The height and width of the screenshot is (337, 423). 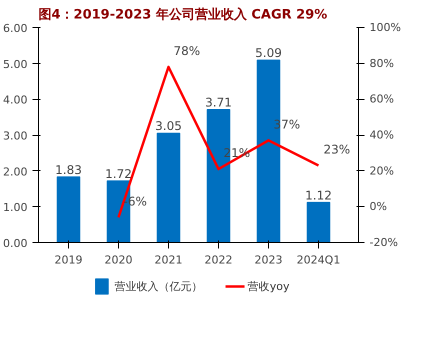 What do you see at coordinates (183, 14) in the screenshot?
I see `chart-title: 图4：2019-2023 年公司营业收入 CAGR 29%` at bounding box center [183, 14].